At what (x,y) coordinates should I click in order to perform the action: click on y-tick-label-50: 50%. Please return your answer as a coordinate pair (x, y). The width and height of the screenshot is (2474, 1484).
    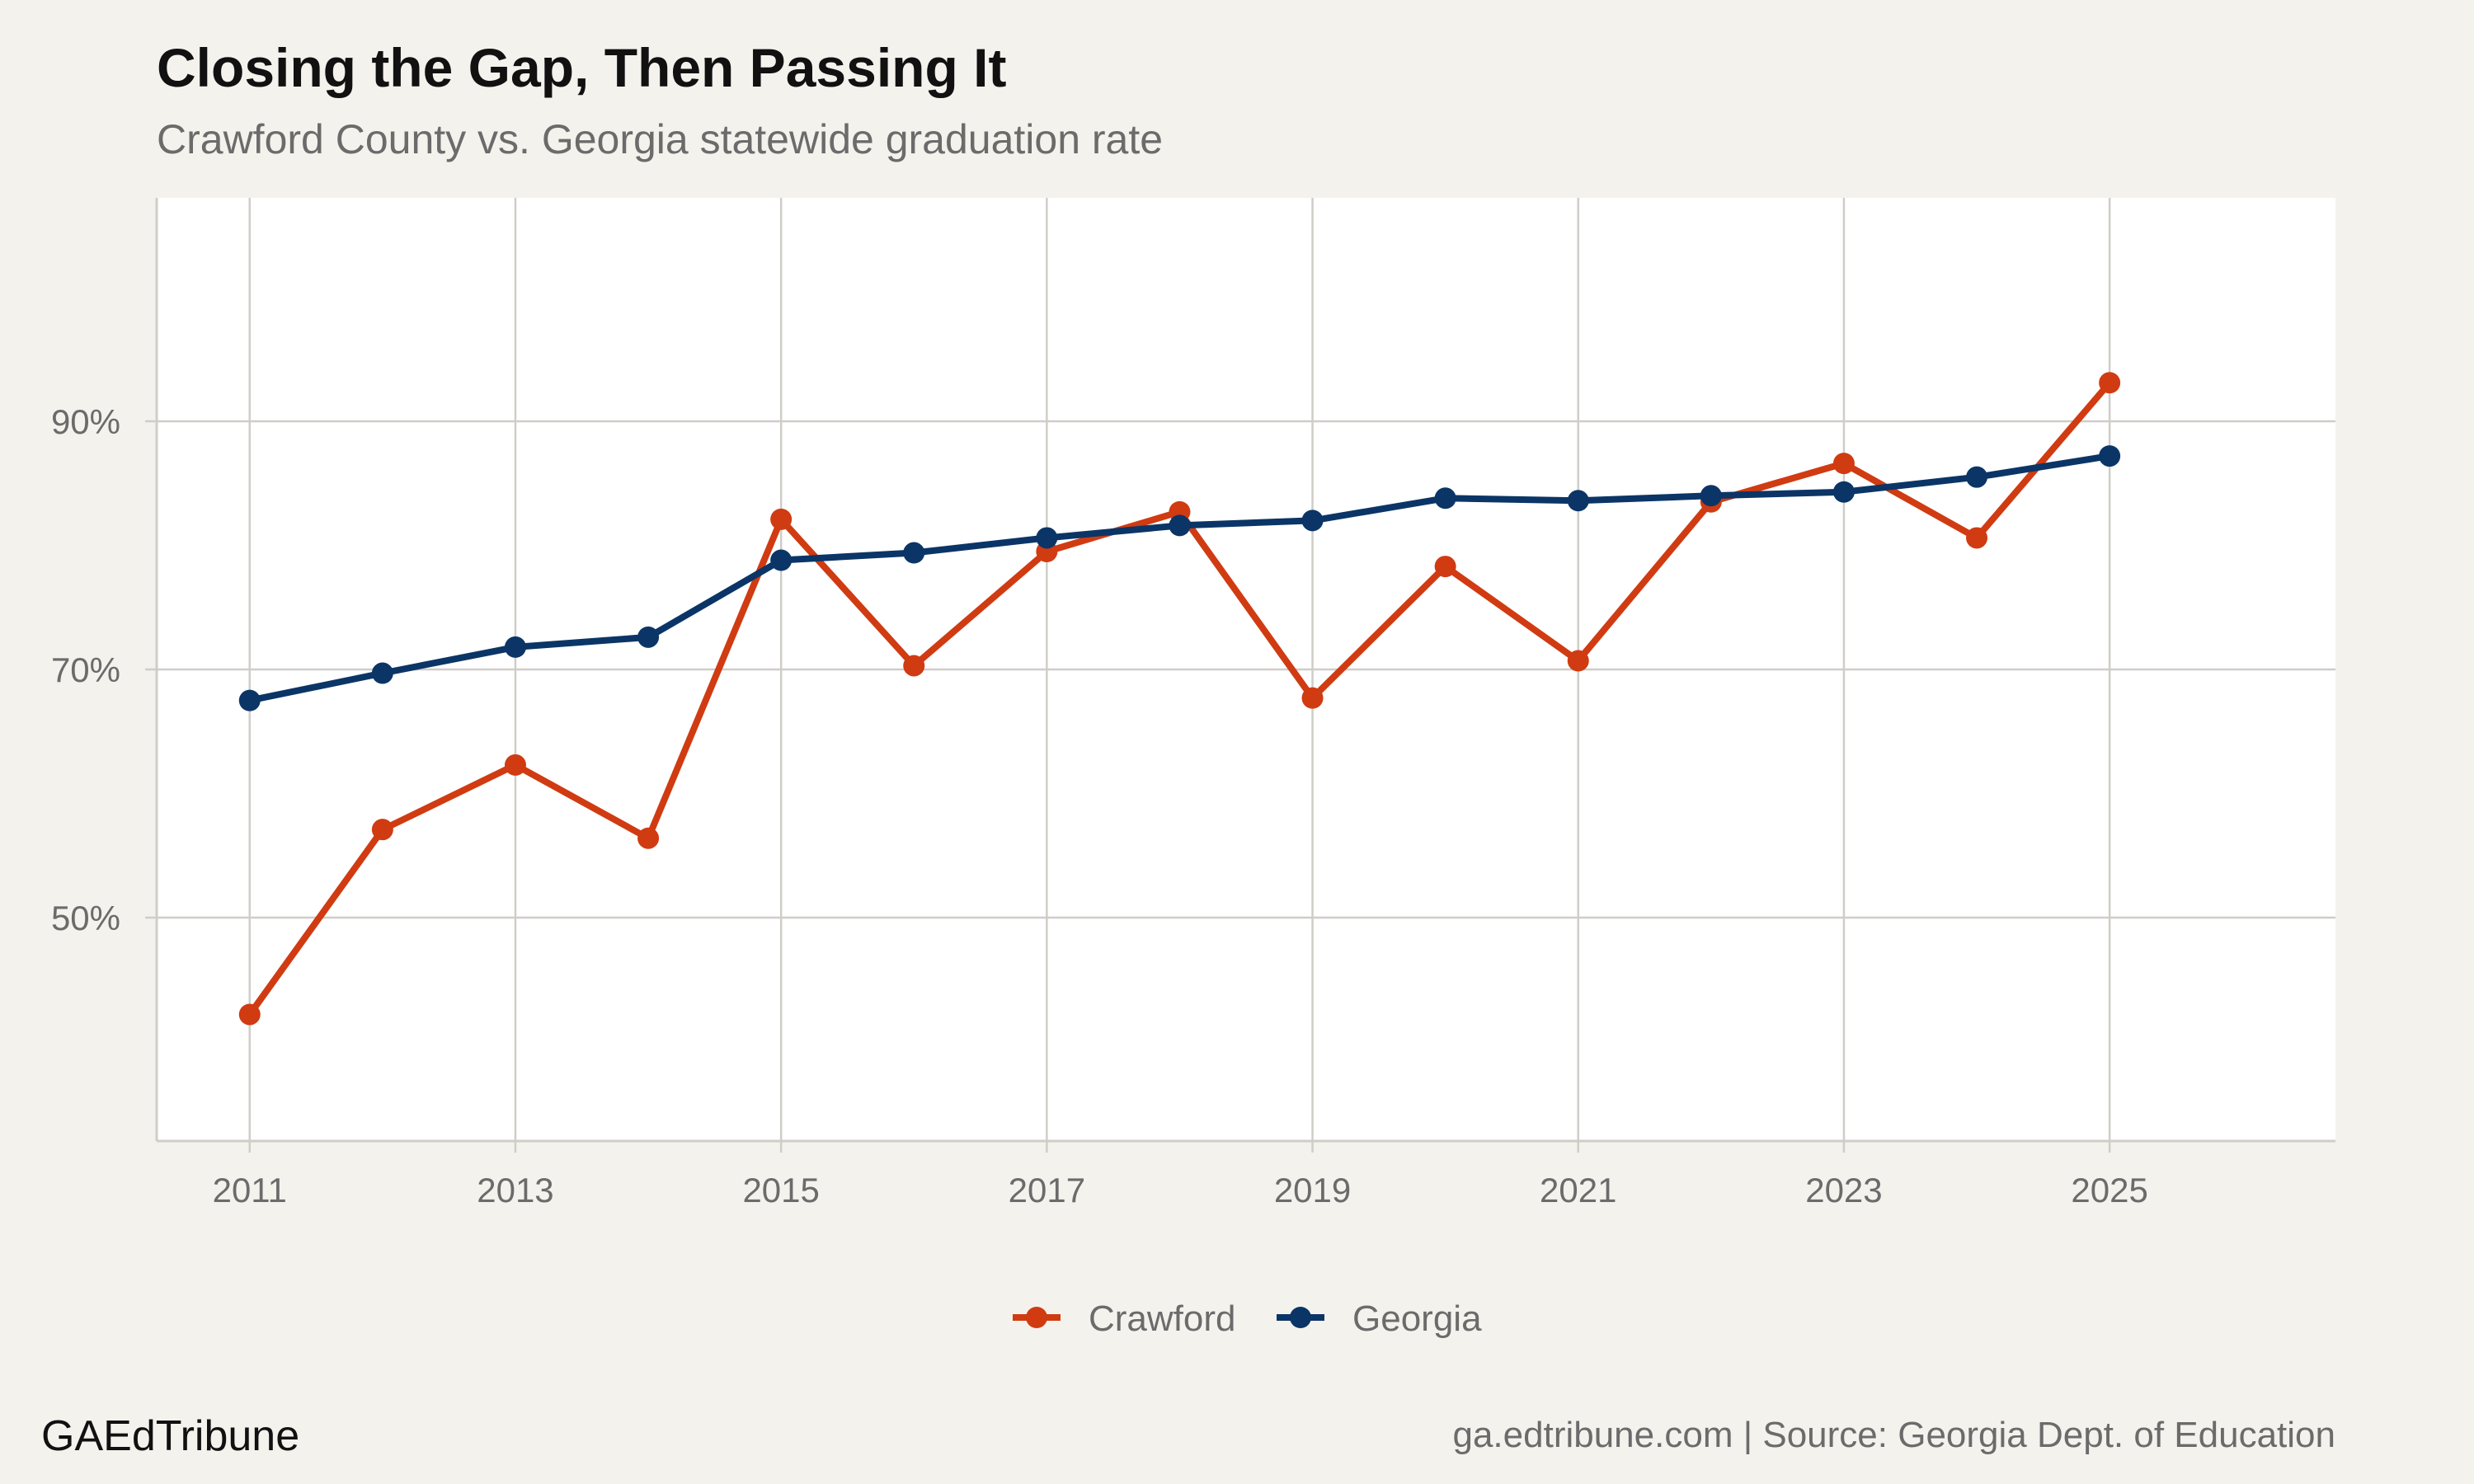
    Looking at the image, I should click on (85, 918).